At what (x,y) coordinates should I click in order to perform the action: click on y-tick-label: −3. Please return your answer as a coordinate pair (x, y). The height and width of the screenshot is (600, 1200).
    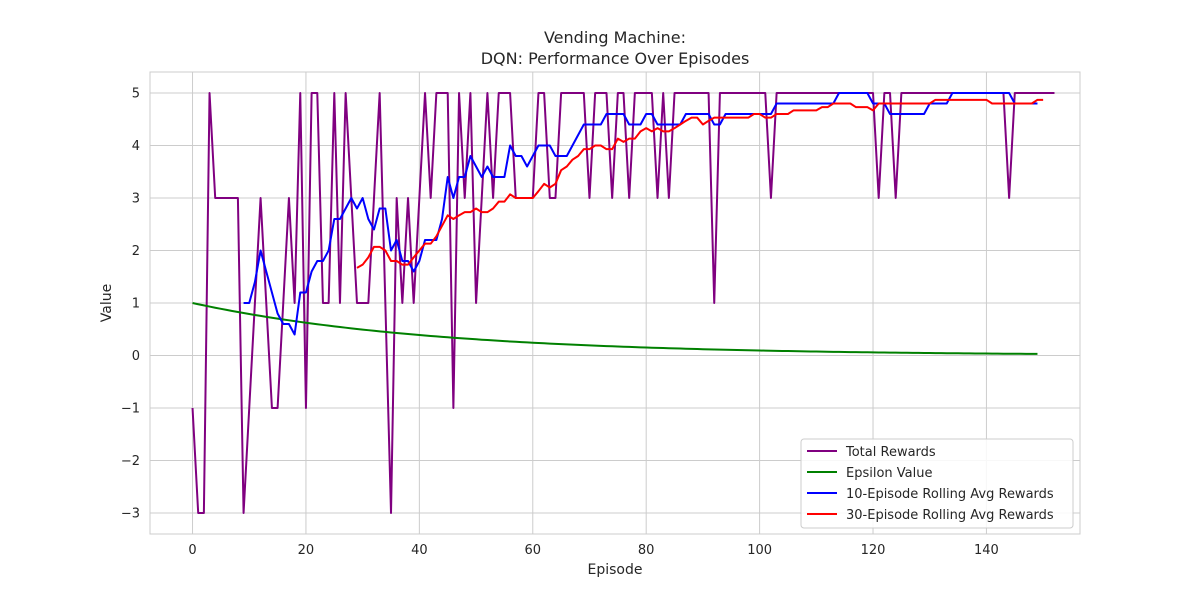
    Looking at the image, I should click on (130, 514).